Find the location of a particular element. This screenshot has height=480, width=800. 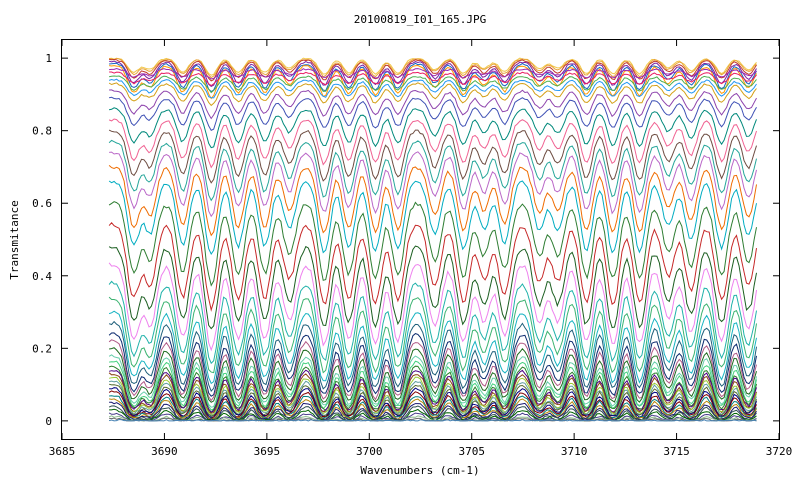

x-tick-label: 3720 is located at coordinates (779, 451).